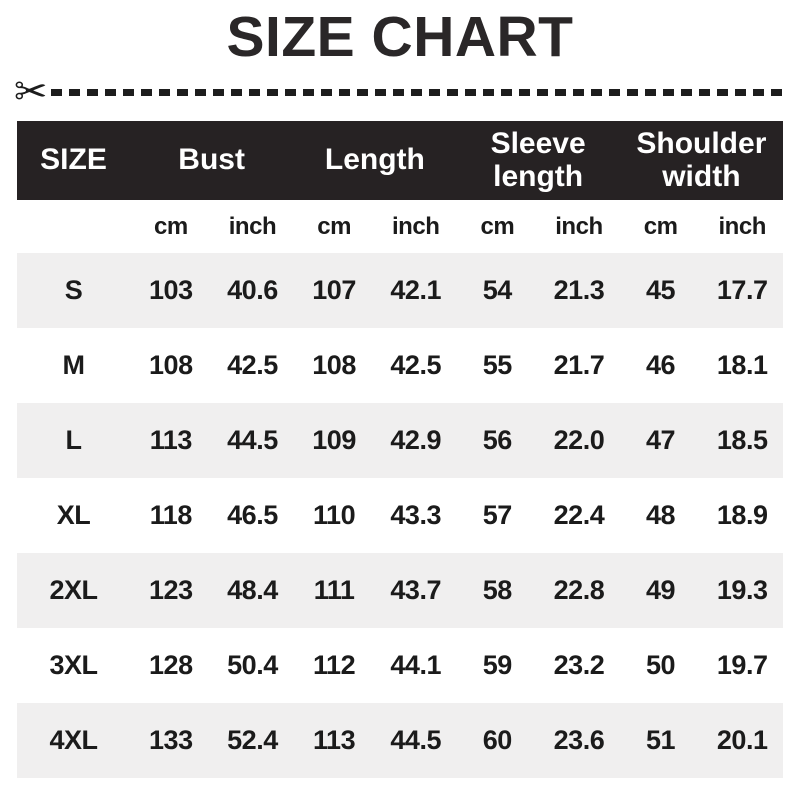 This screenshot has height=800, width=800. I want to click on value-cell: 103, so click(171, 290).